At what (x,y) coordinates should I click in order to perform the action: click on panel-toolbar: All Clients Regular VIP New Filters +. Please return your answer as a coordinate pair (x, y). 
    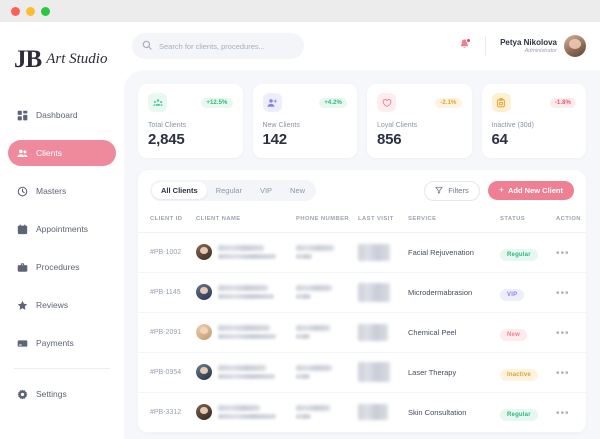
    Looking at the image, I should click on (362, 190).